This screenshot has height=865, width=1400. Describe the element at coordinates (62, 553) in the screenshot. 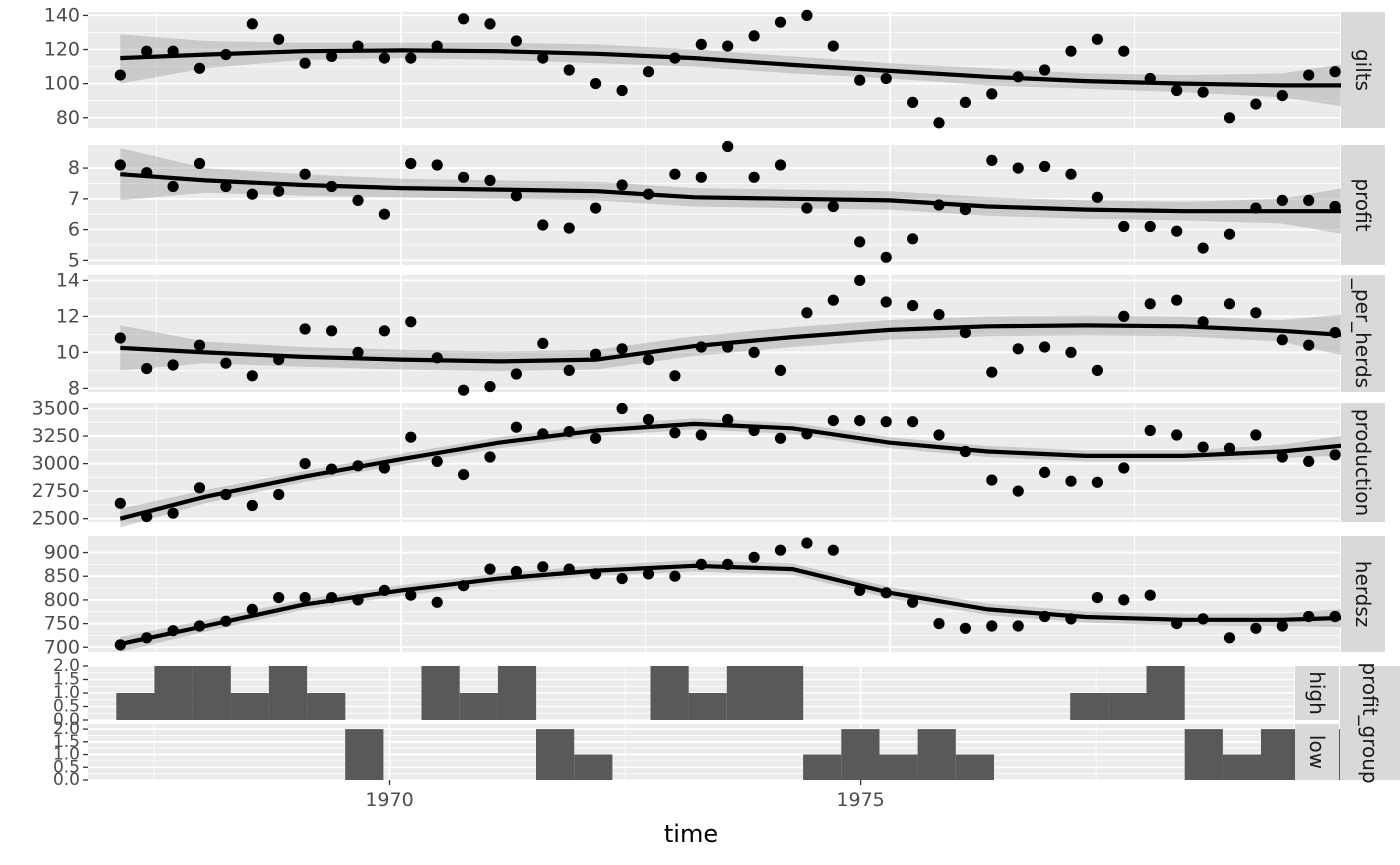

I see `y-tick-label: 900` at that location.